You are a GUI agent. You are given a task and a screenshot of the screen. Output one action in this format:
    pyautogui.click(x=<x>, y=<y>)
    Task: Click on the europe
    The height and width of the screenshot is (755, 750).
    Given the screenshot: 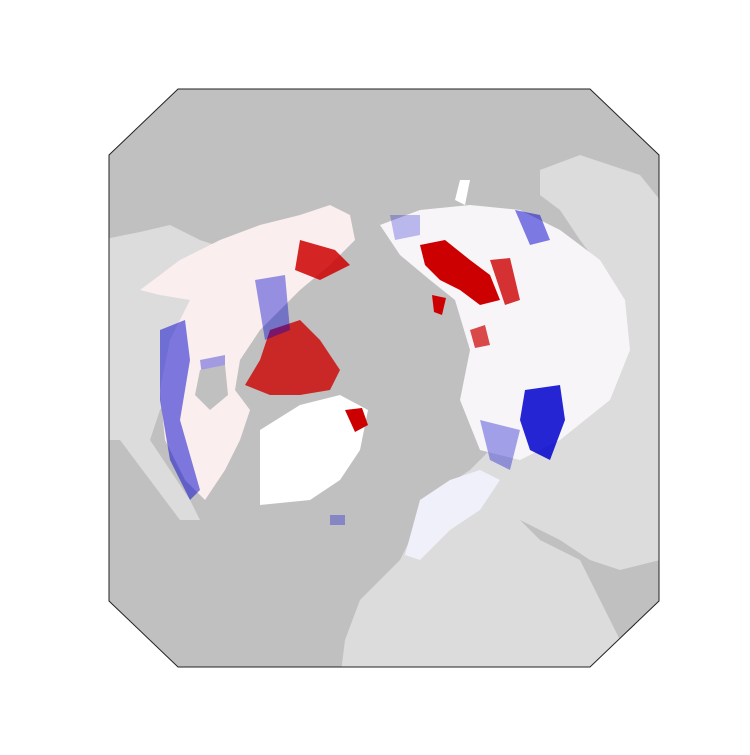 What is the action you would take?
    pyautogui.click(x=480, y=568)
    